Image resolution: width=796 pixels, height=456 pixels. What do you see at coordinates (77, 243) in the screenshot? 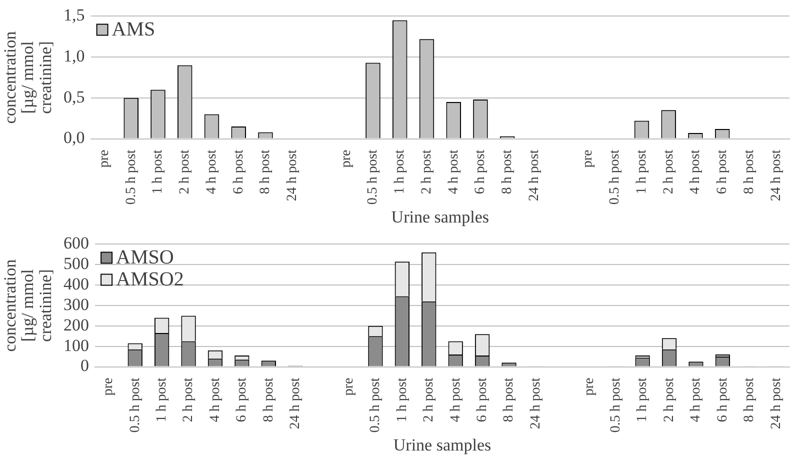
I see `y-tick-label: 600` at bounding box center [77, 243].